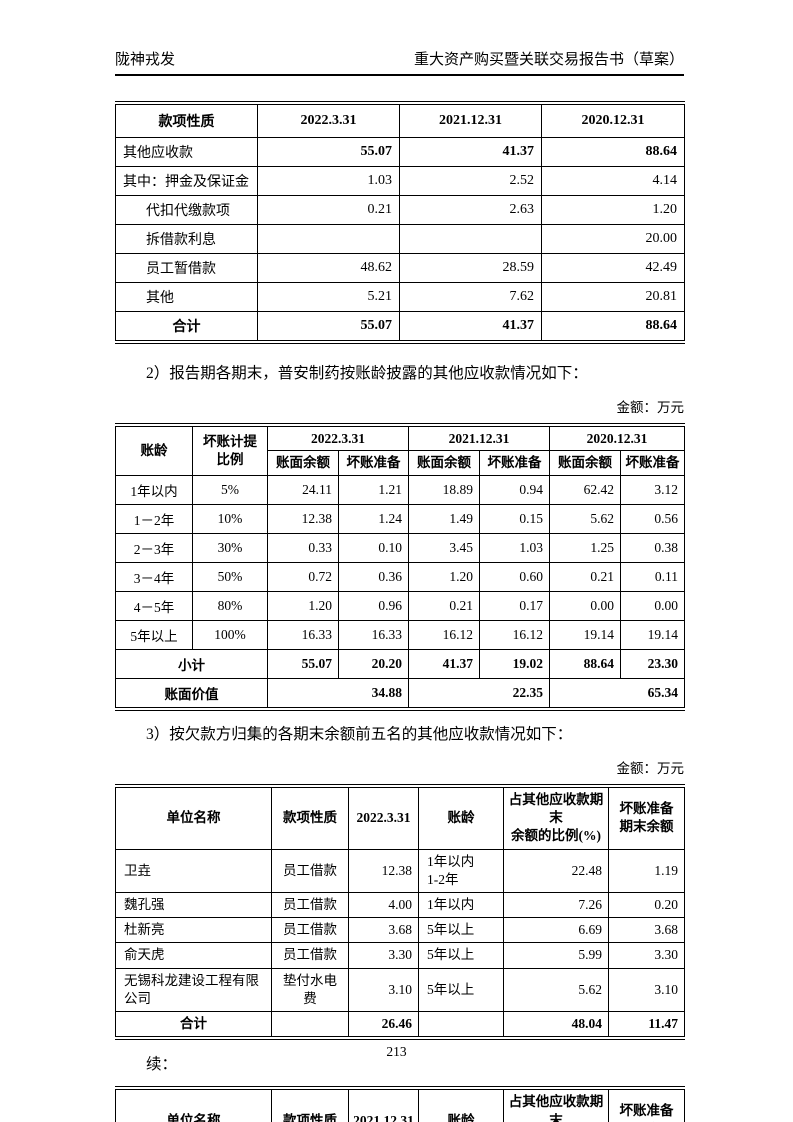 The image size is (793, 1122). I want to click on row-label: 合计, so click(186, 327).